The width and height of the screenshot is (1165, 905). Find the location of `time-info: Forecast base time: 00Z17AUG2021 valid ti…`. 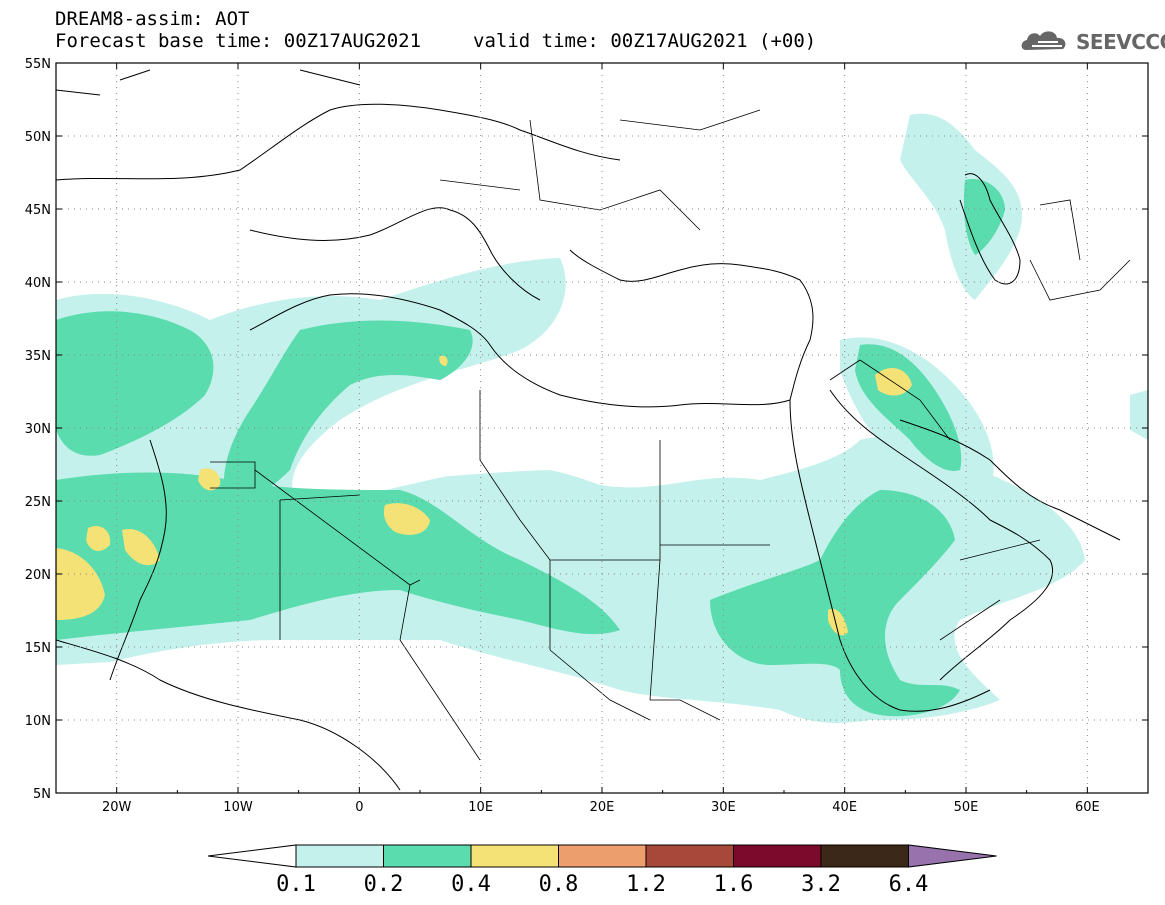

time-info: Forecast base time: 00Z17AUG2021 valid ti… is located at coordinates (435, 41).